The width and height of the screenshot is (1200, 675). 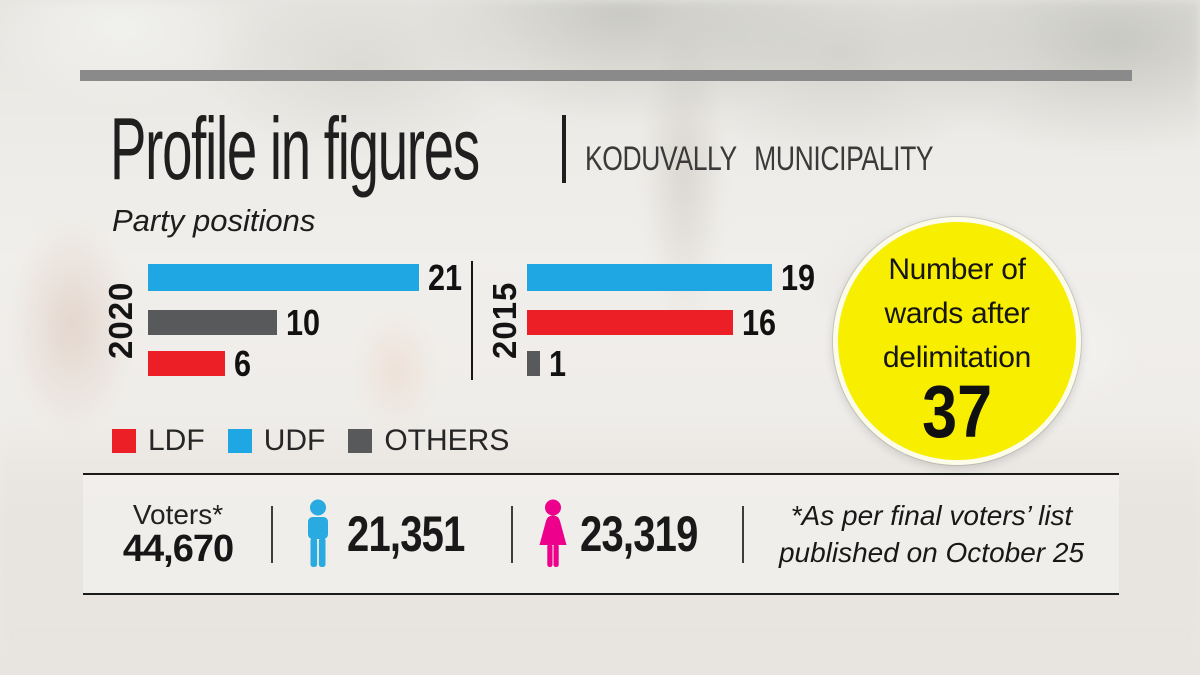 I want to click on bar-value-2015-udf: 19, so click(x=798, y=277).